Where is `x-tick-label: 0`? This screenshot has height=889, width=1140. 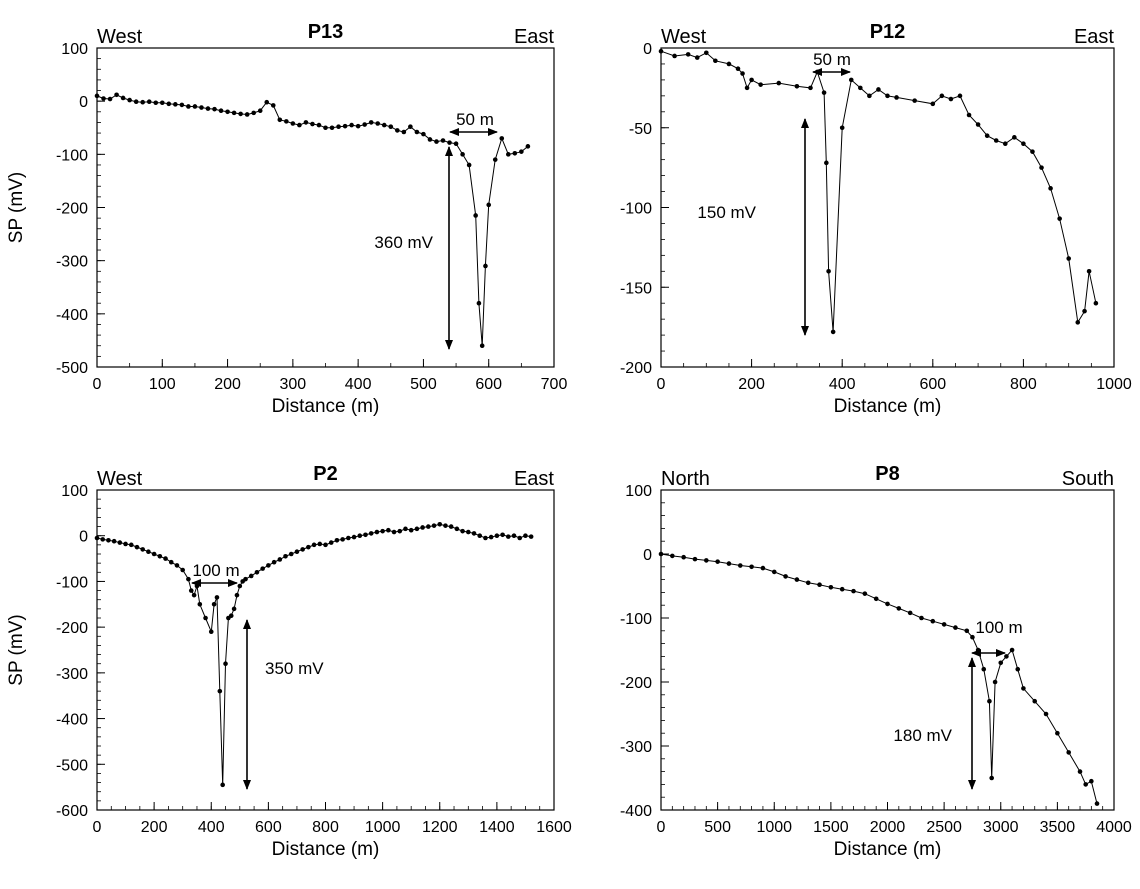 x-tick-label: 0 is located at coordinates (661, 384).